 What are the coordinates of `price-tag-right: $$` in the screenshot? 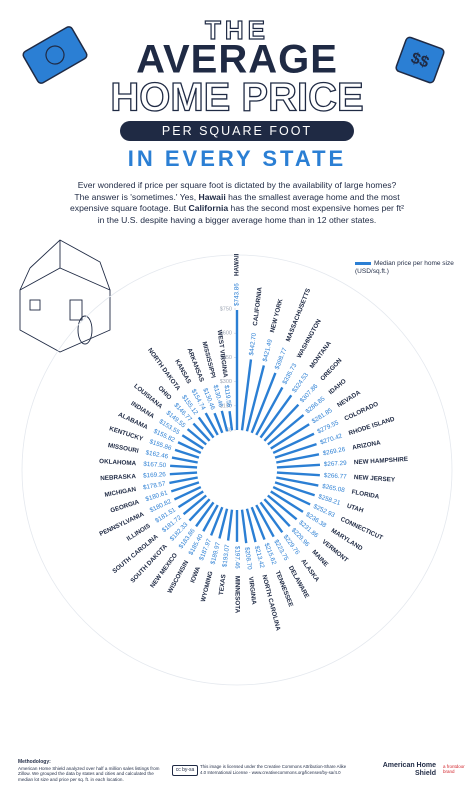 It's located at (420, 60).